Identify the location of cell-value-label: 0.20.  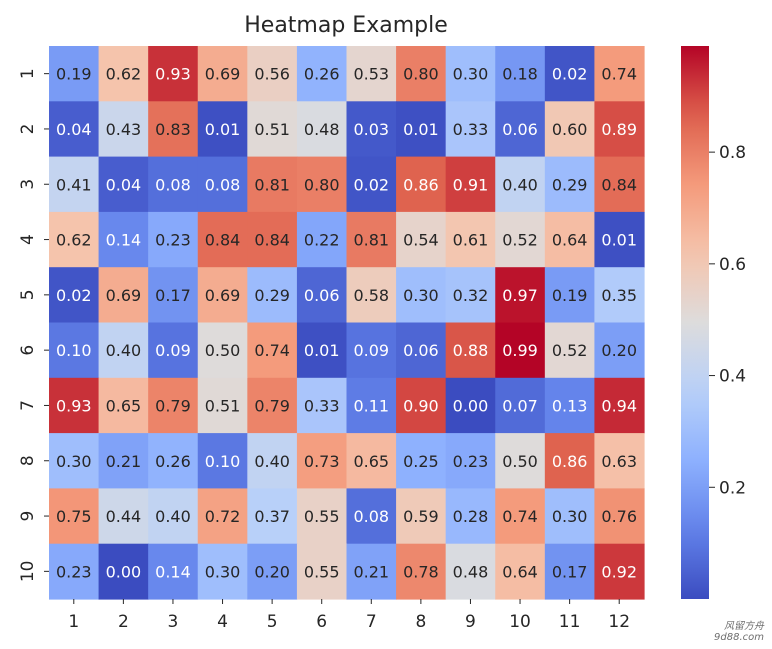
(272, 571).